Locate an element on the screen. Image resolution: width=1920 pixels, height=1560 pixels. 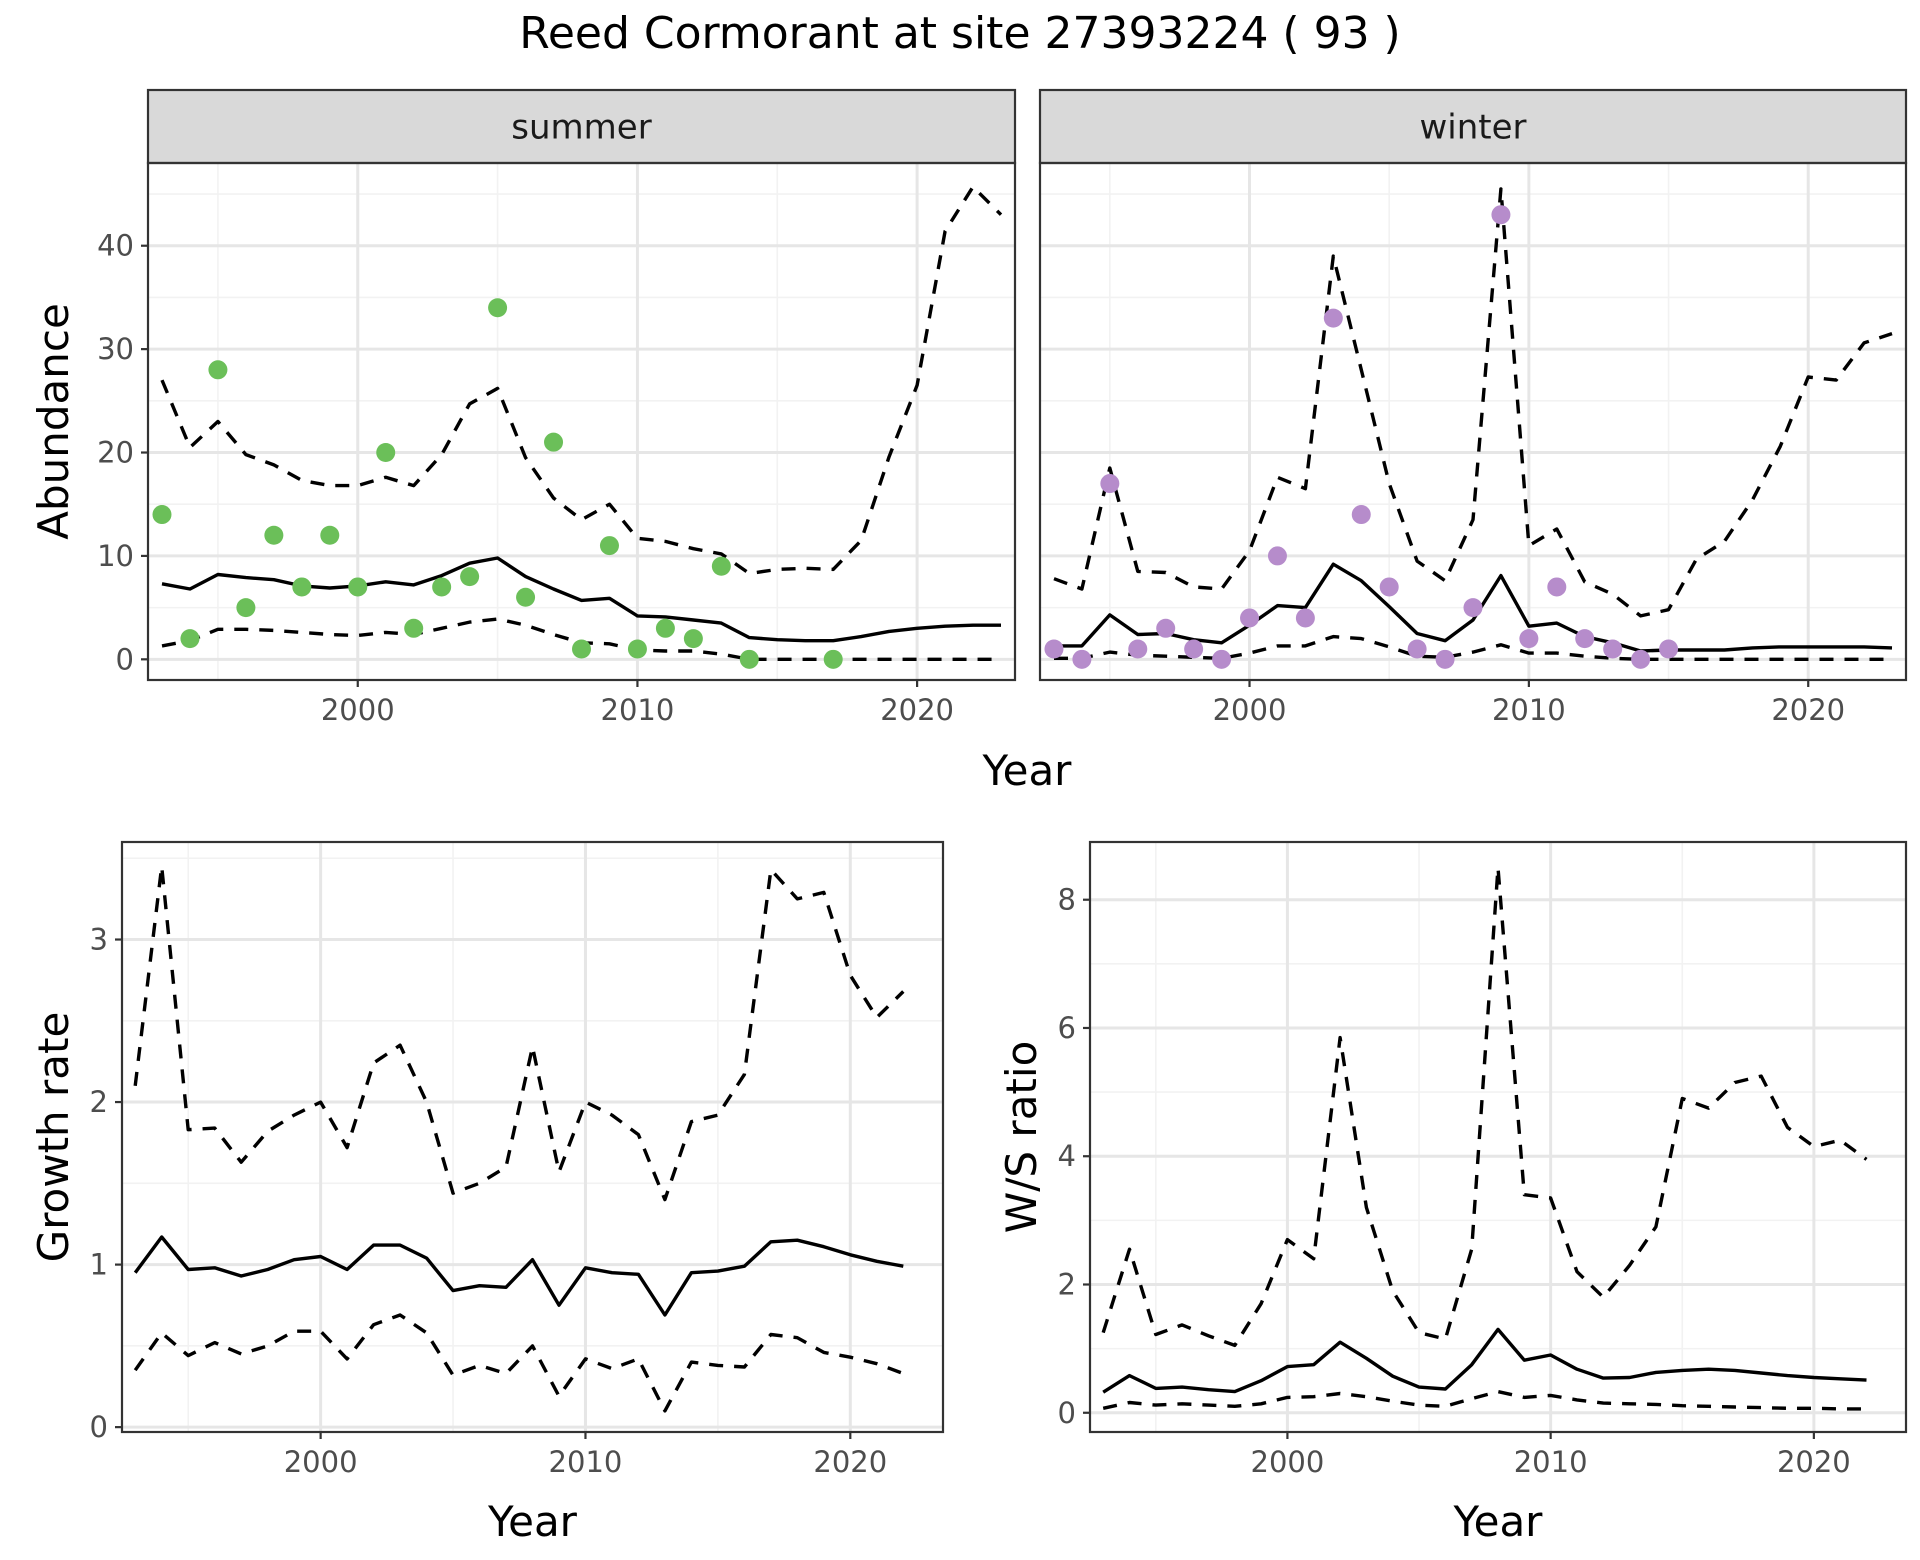
y-axis-title: W/S ratio is located at coordinates (1021, 1137).